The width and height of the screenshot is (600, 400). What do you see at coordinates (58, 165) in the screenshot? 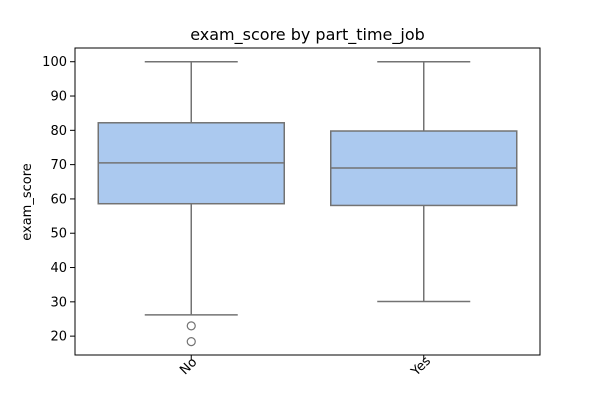
I see `y-tick-label: 70` at bounding box center [58, 165].